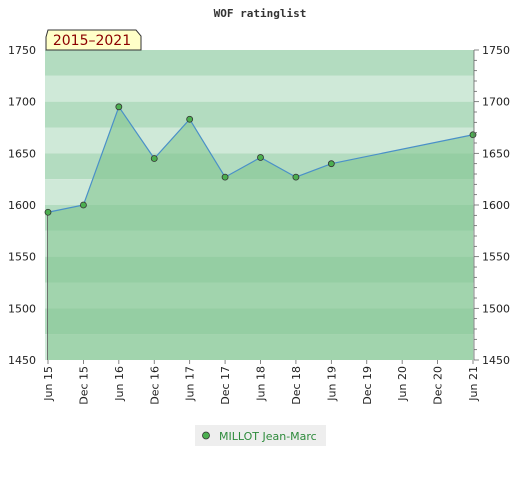 This screenshot has height=480, width=520. Describe the element at coordinates (296, 385) in the screenshot. I see `x-tick-label: Dec 18` at that location.